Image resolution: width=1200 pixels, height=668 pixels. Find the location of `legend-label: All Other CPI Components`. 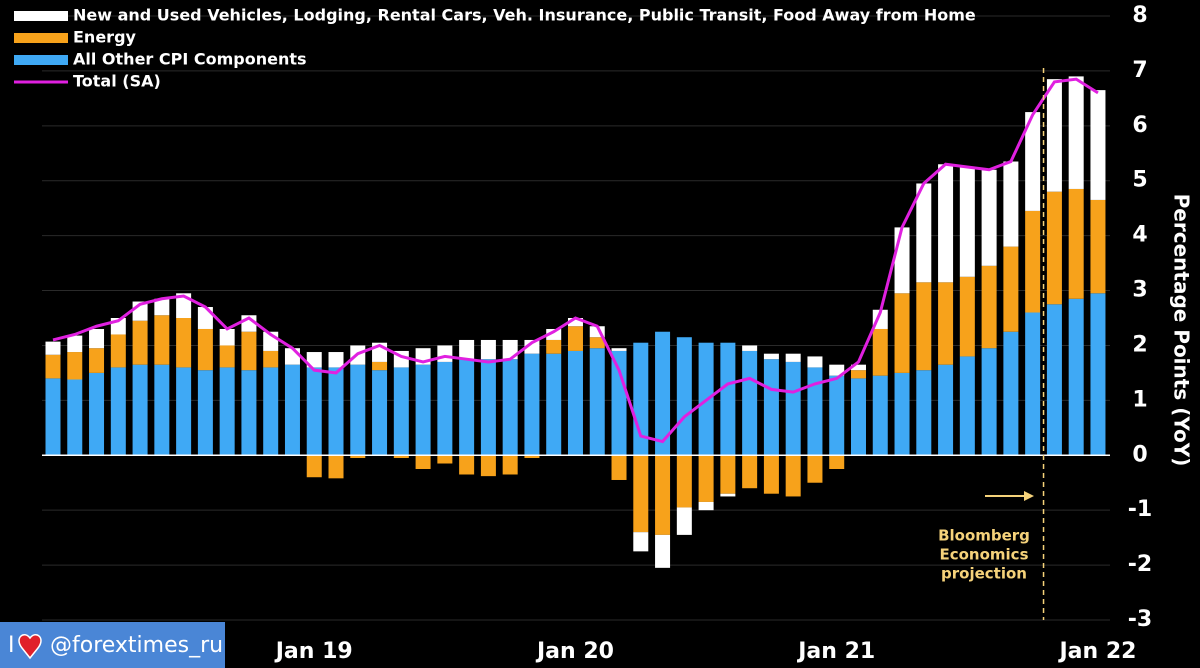

legend-label: All Other CPI Components is located at coordinates (190, 59).